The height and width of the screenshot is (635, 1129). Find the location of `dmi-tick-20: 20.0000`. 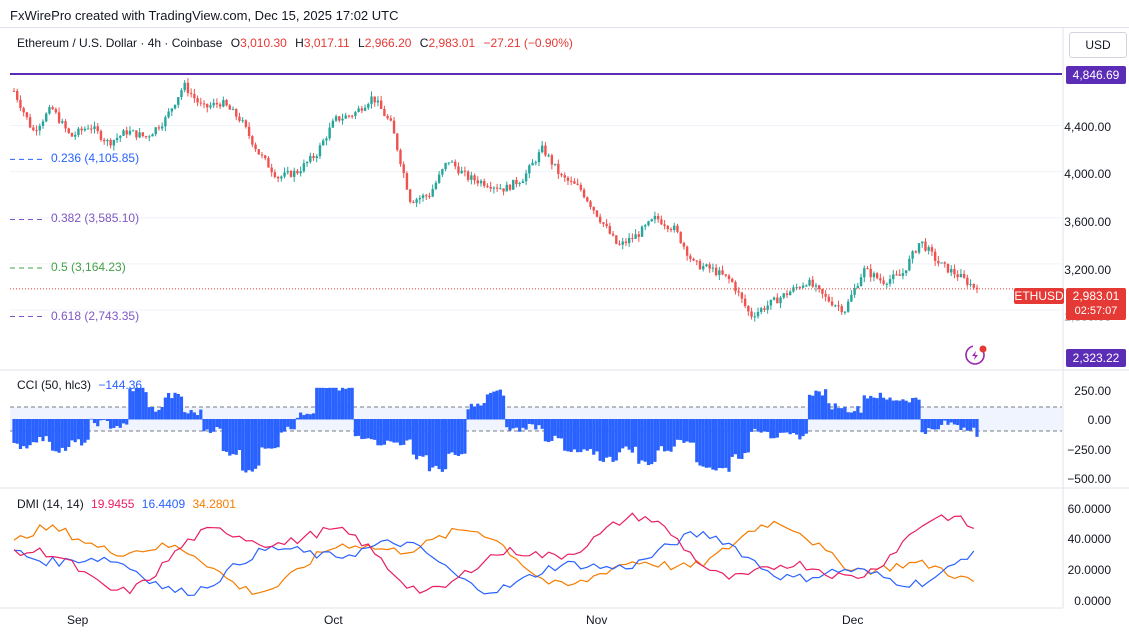

dmi-tick-20: 20.0000 is located at coordinates (1089, 570).